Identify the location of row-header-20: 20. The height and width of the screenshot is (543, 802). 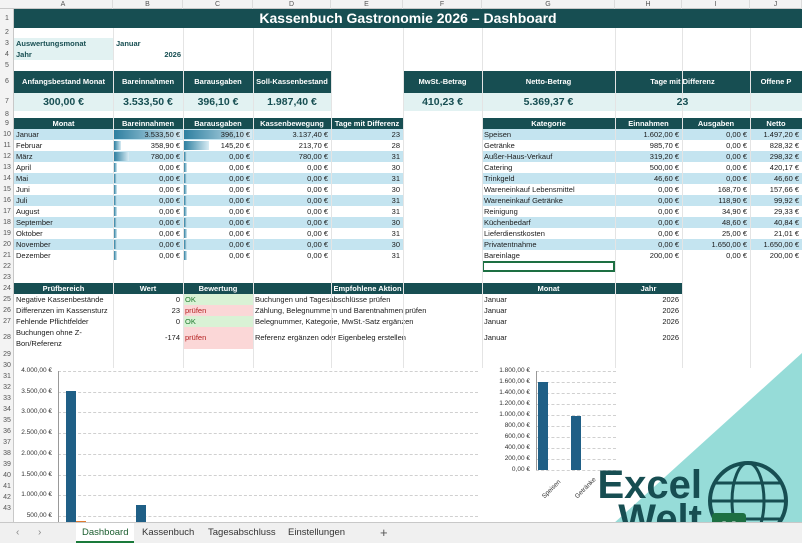
(7, 244).